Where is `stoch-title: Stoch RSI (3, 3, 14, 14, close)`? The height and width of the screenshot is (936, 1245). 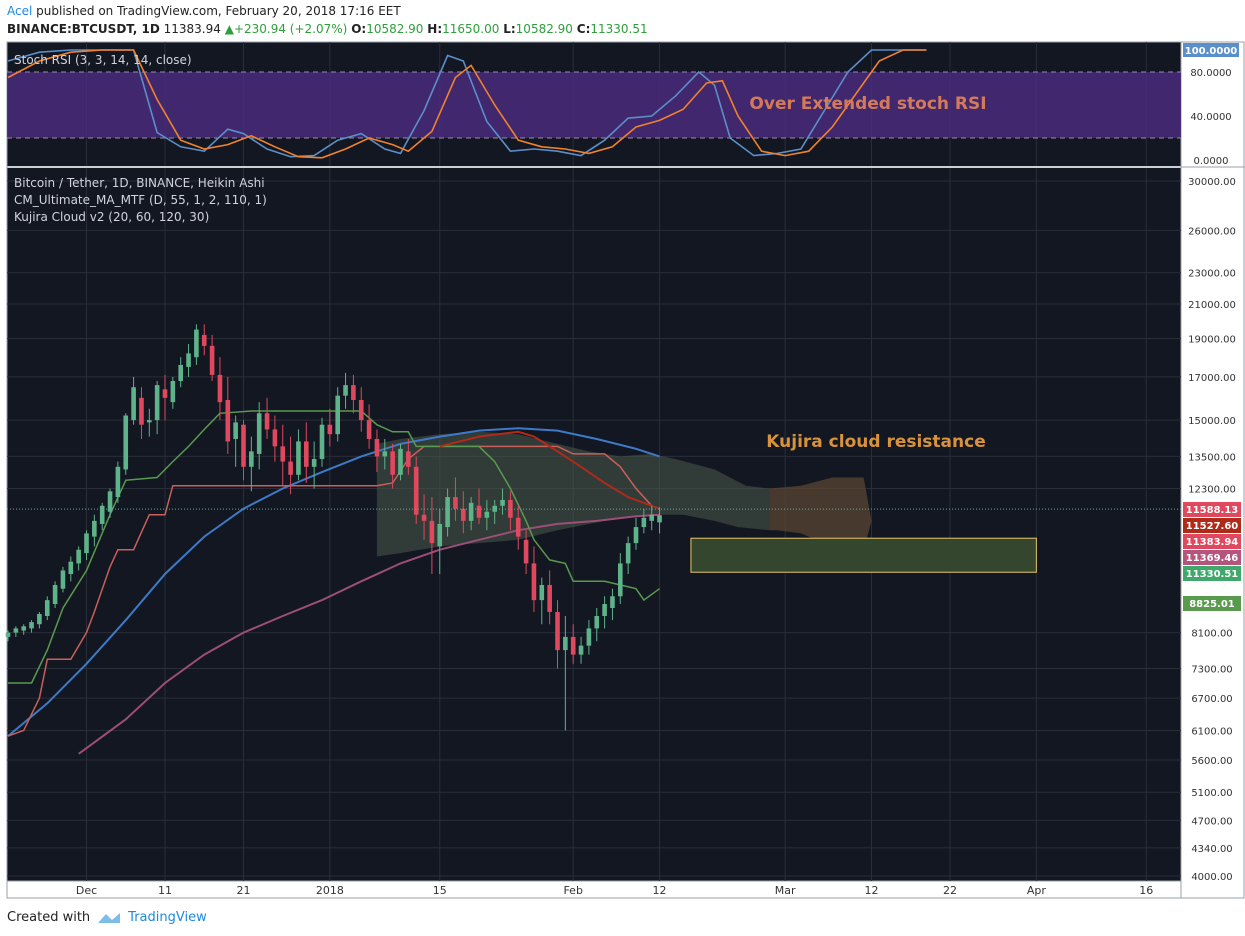
stoch-title: Stoch RSI (3, 3, 14, 14, close) is located at coordinates (103, 60).